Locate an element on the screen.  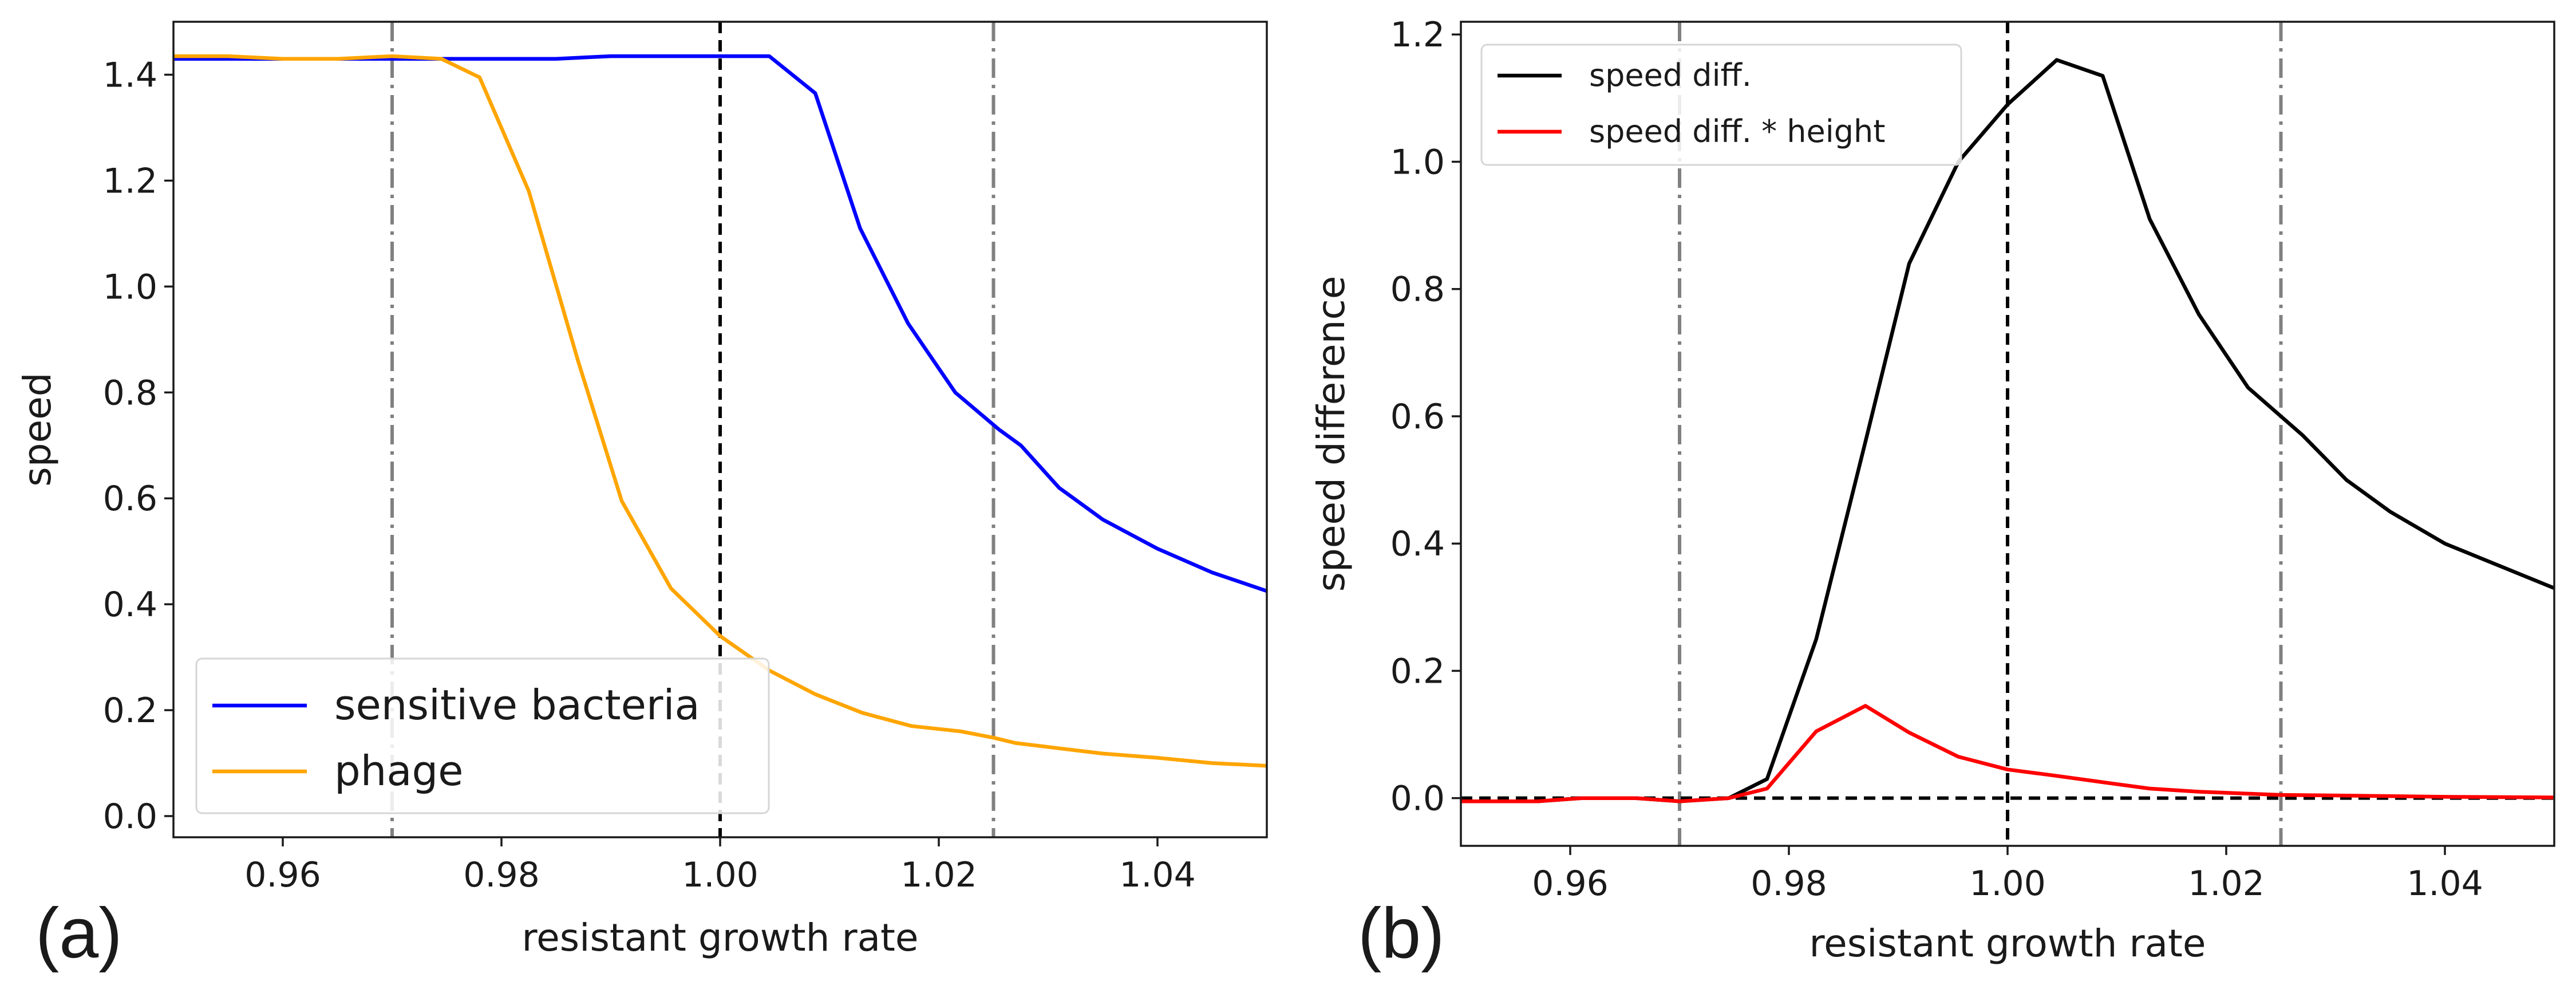
legend: speed diff. speed diff. * height is located at coordinates (1721, 105).